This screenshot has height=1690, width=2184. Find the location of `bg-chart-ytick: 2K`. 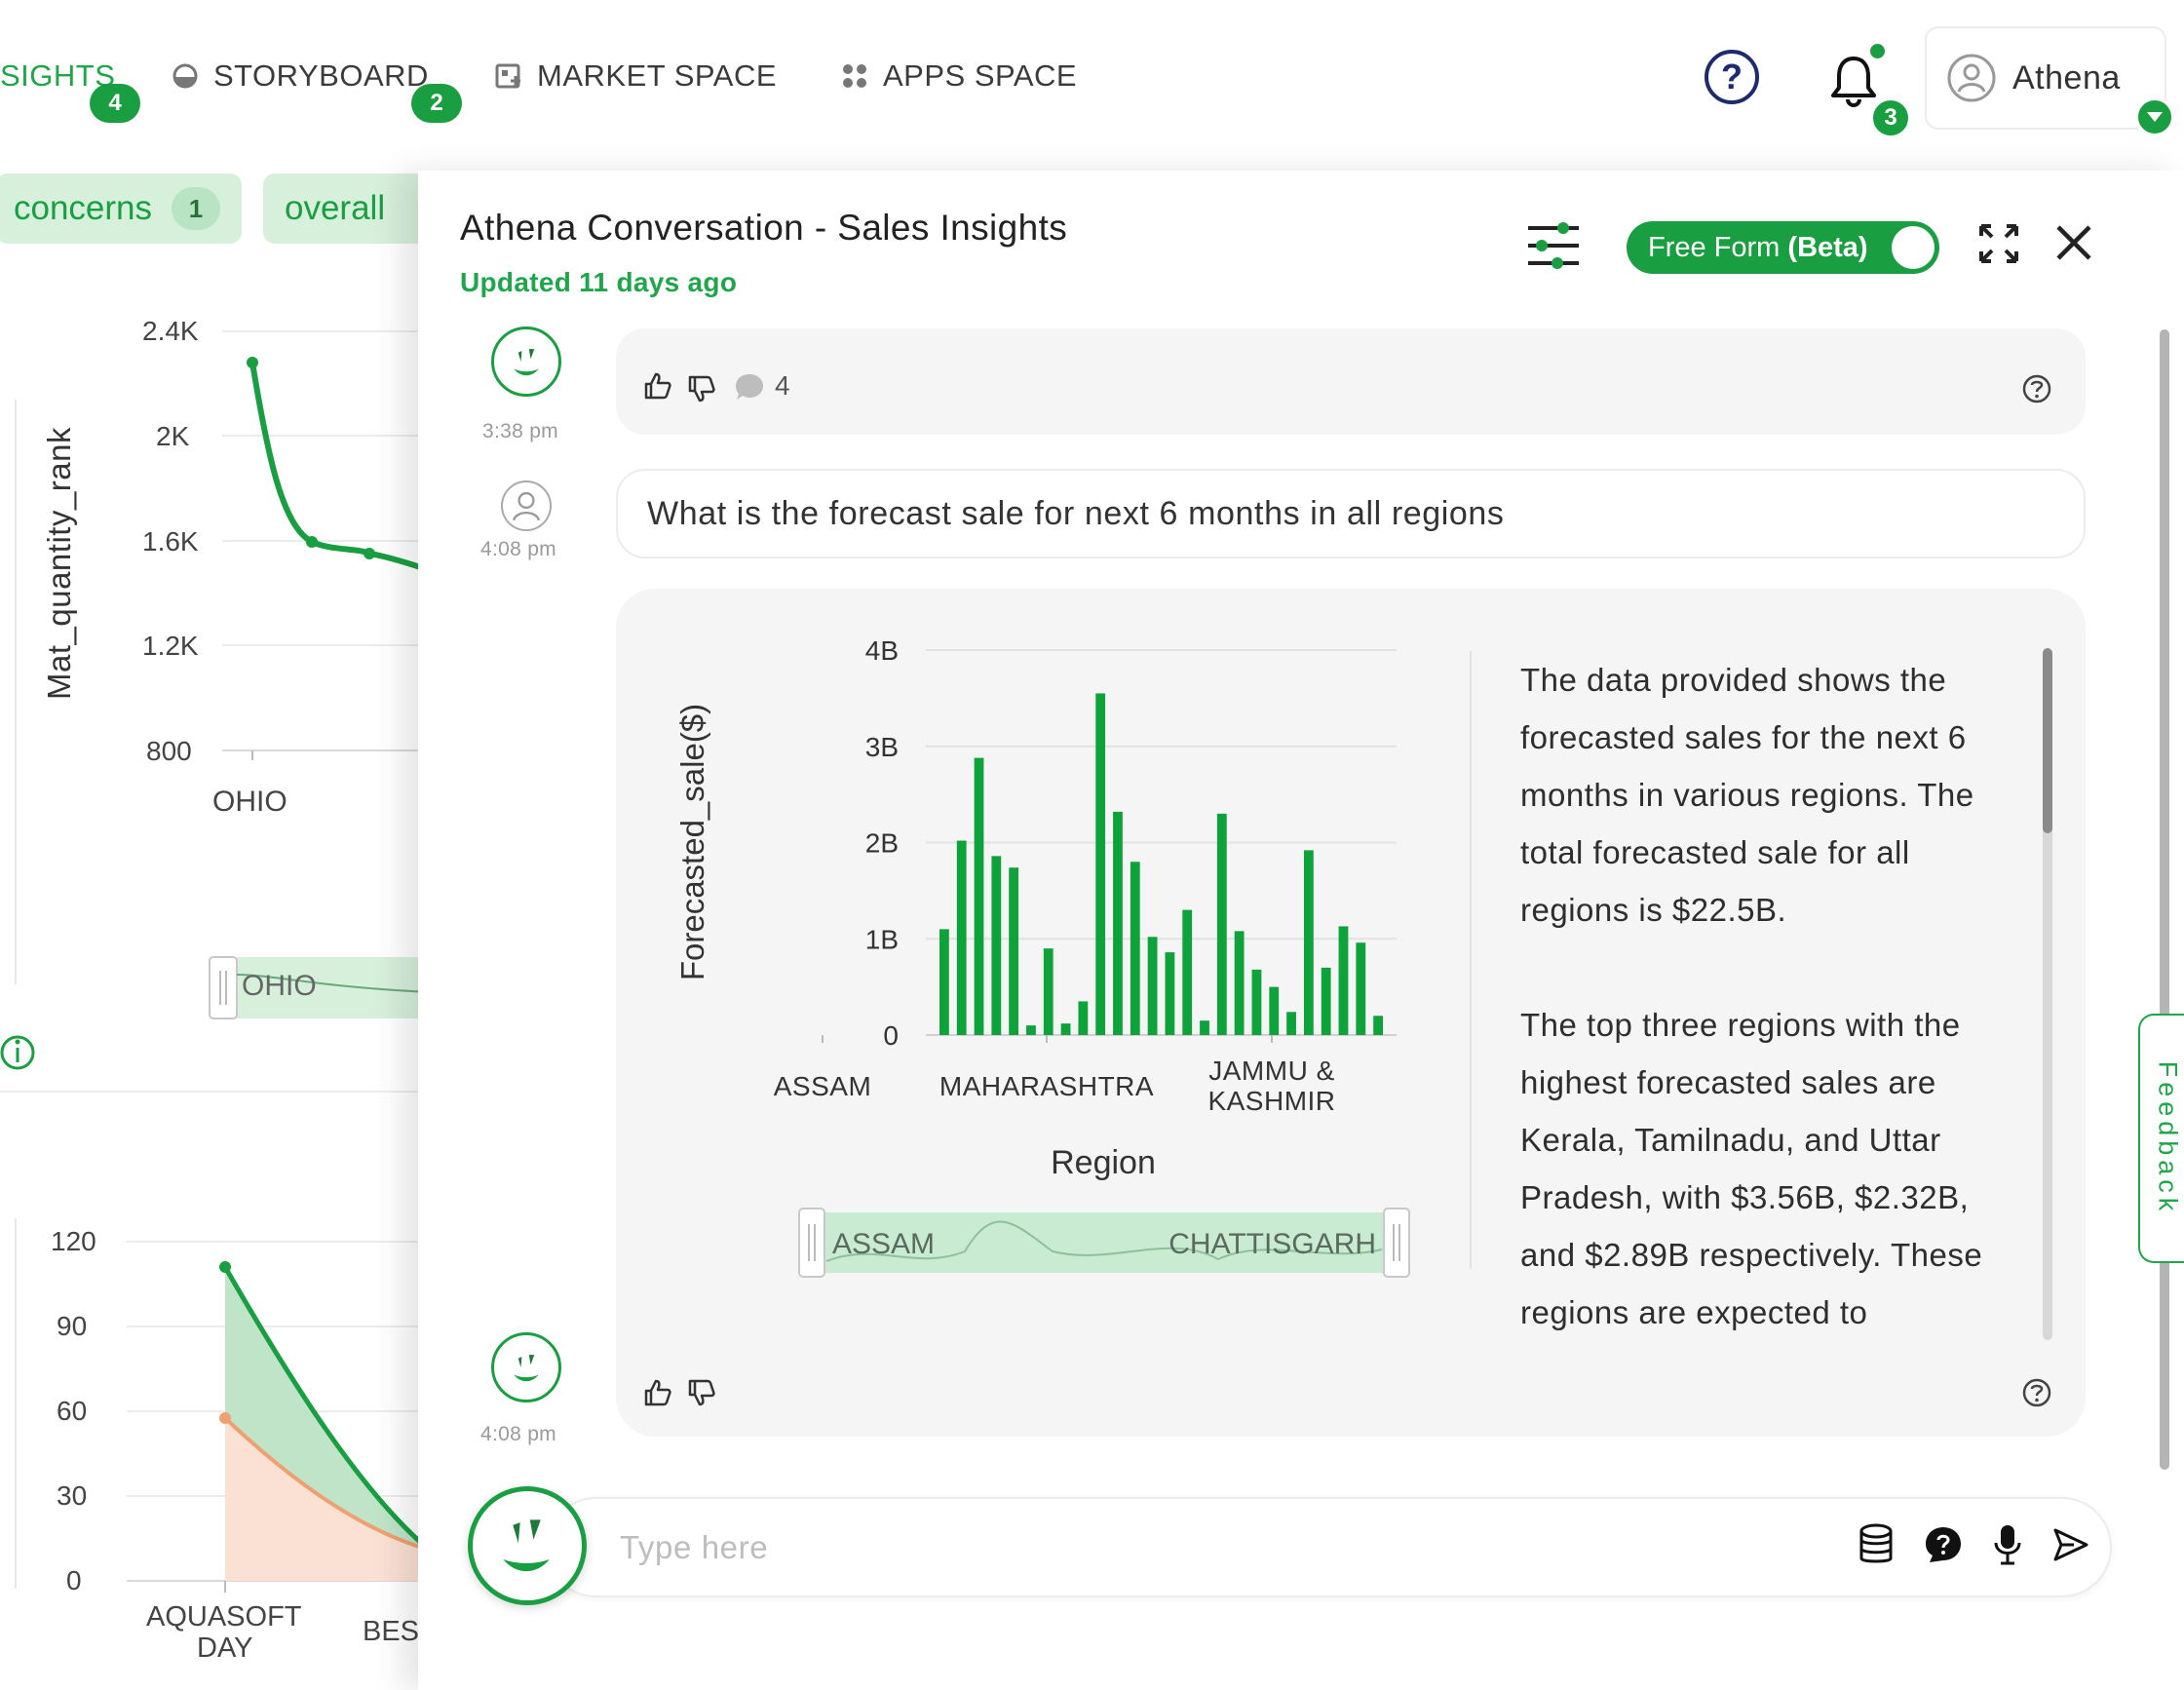

bg-chart-ytick: 2K is located at coordinates (173, 436).